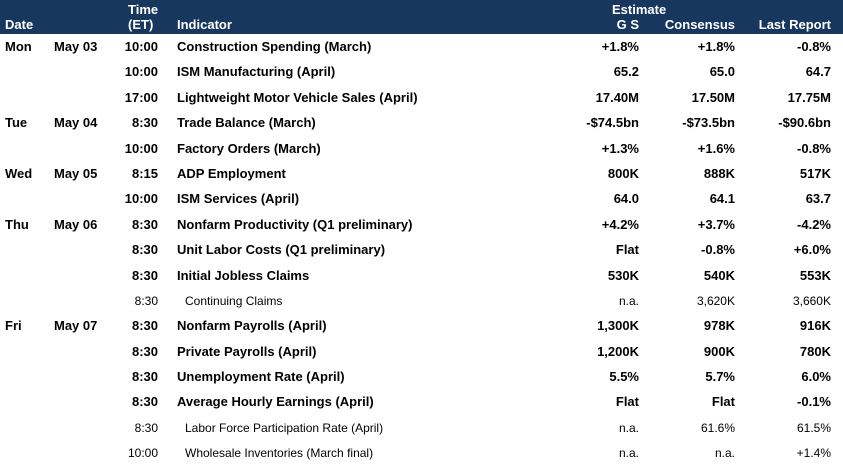  What do you see at coordinates (624, 377) in the screenshot?
I see `cell-gs-estimate: 5.5%` at bounding box center [624, 377].